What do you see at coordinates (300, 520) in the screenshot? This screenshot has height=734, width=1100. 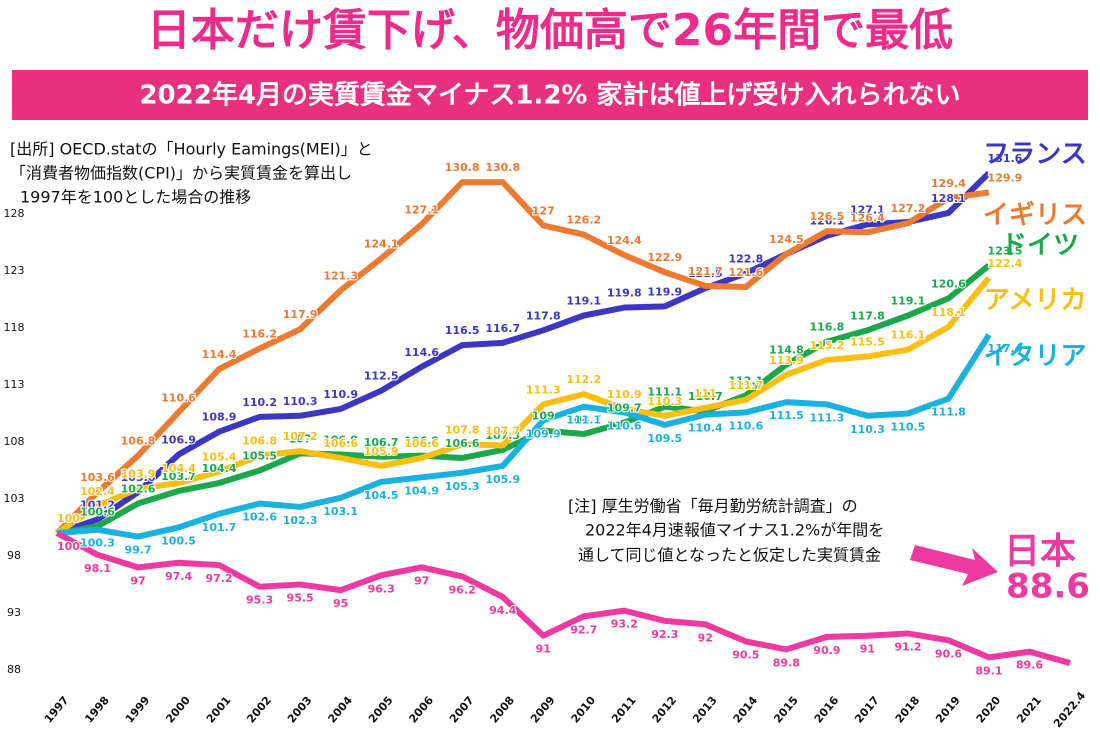 I see `value-label: 102.3` at bounding box center [300, 520].